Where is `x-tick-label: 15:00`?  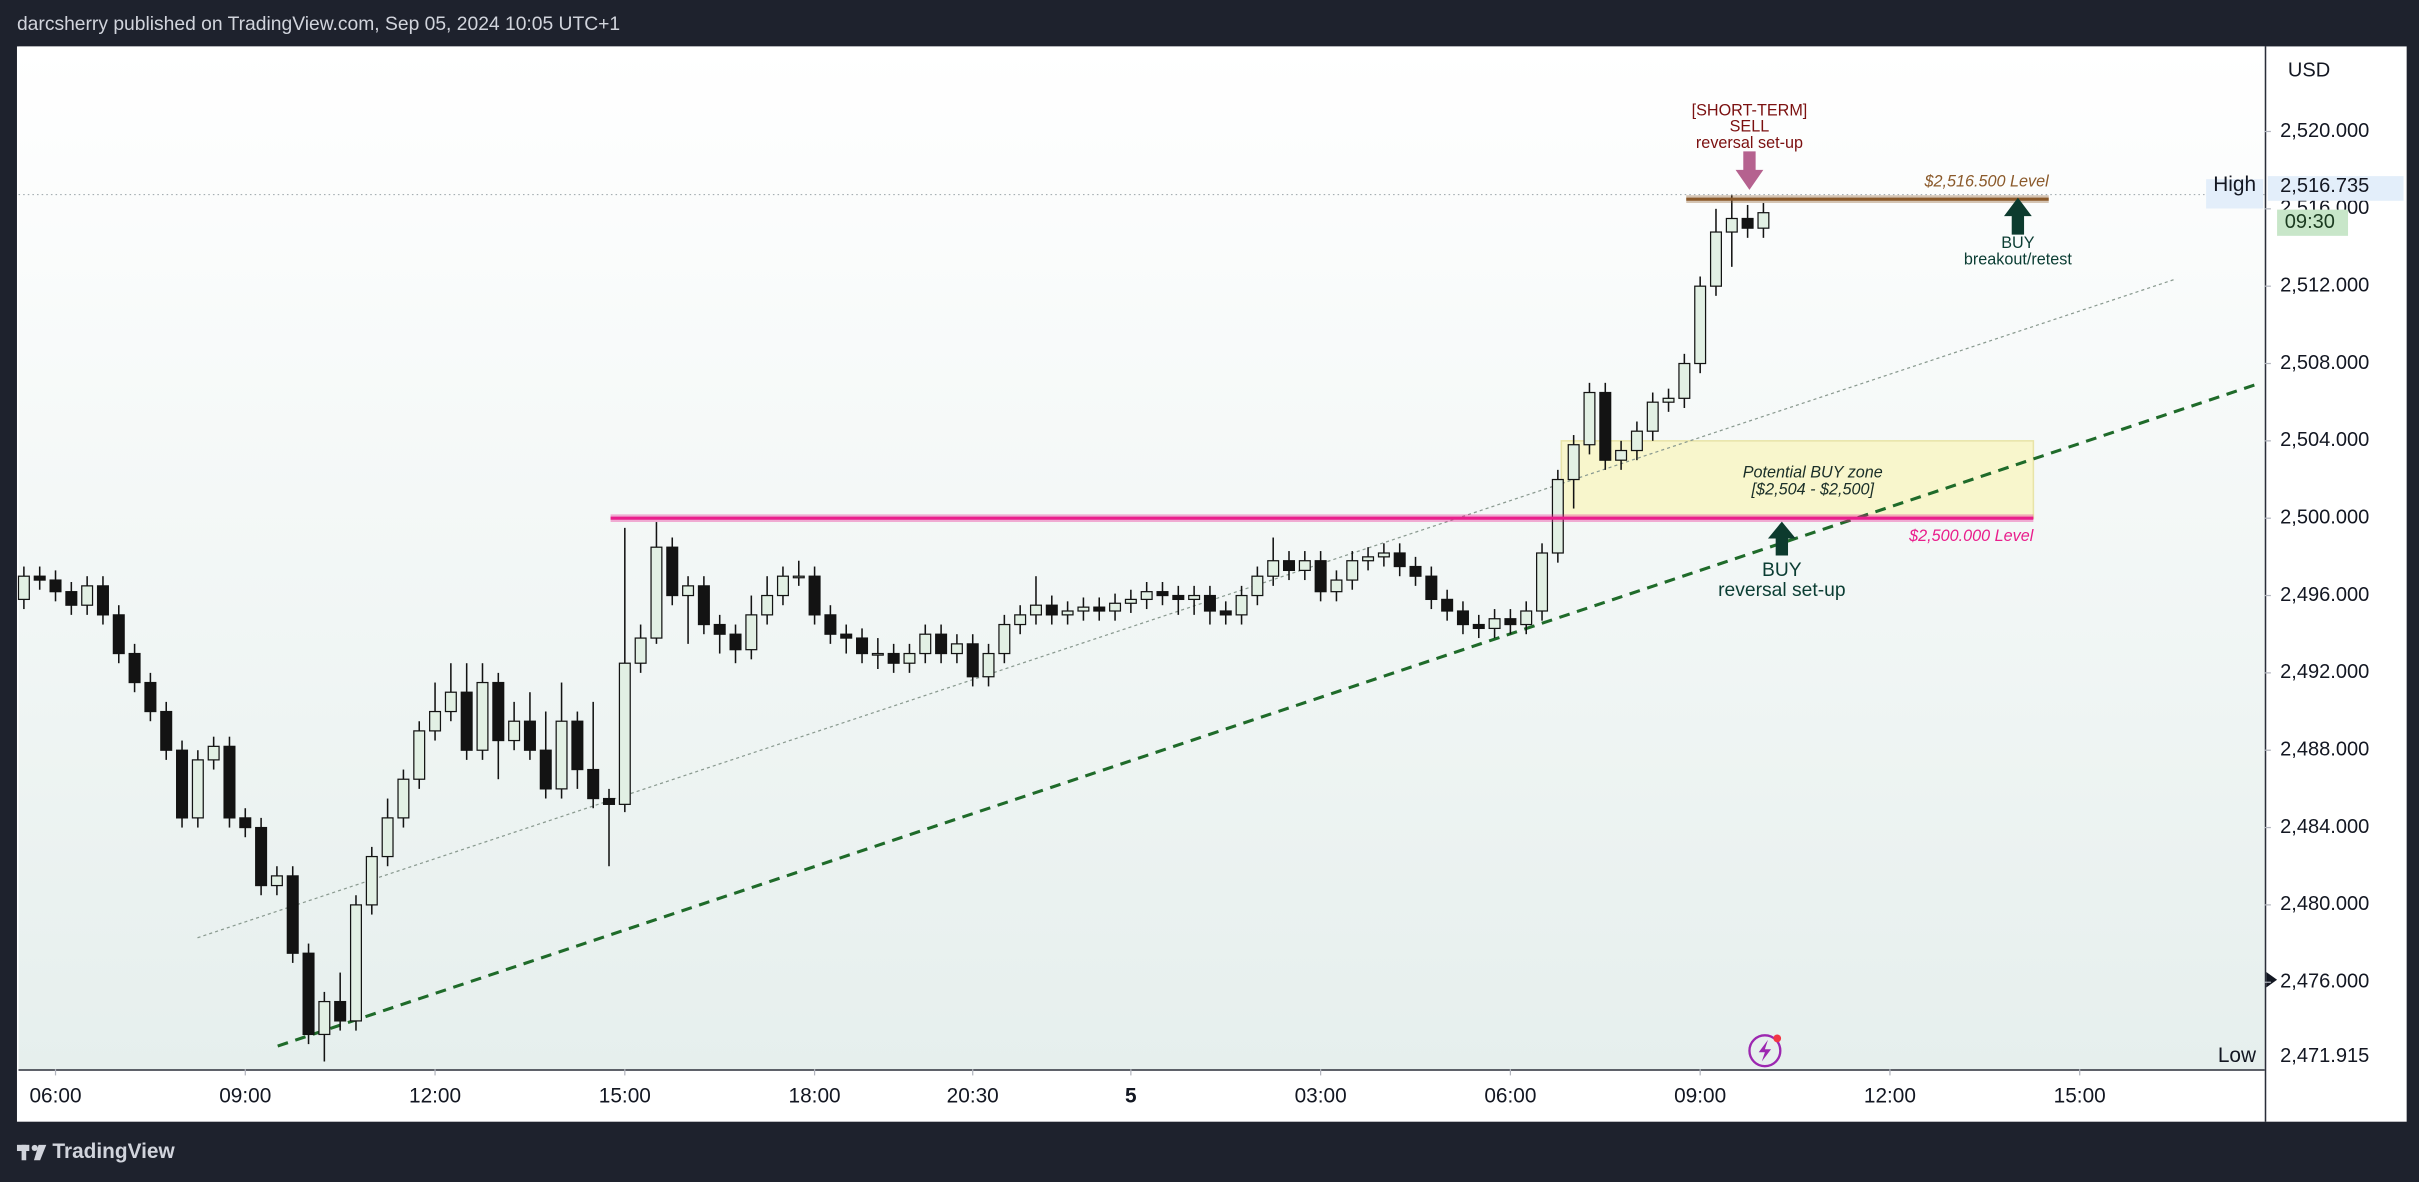
x-tick-label: 15:00 is located at coordinates (2080, 1096).